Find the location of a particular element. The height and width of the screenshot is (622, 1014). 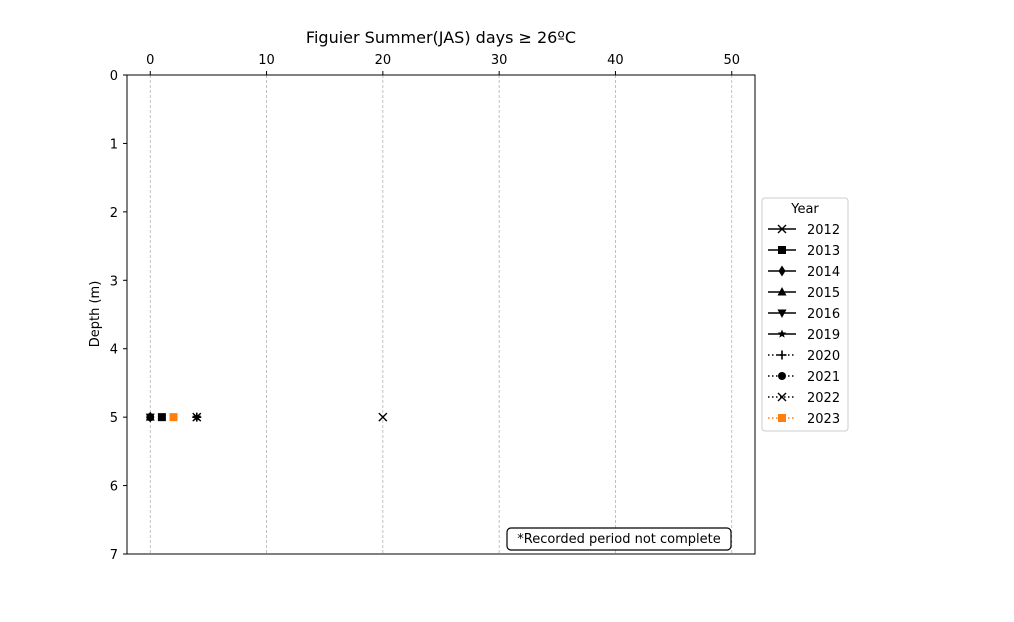

y-tick-label-6: 6 is located at coordinates (114, 487).